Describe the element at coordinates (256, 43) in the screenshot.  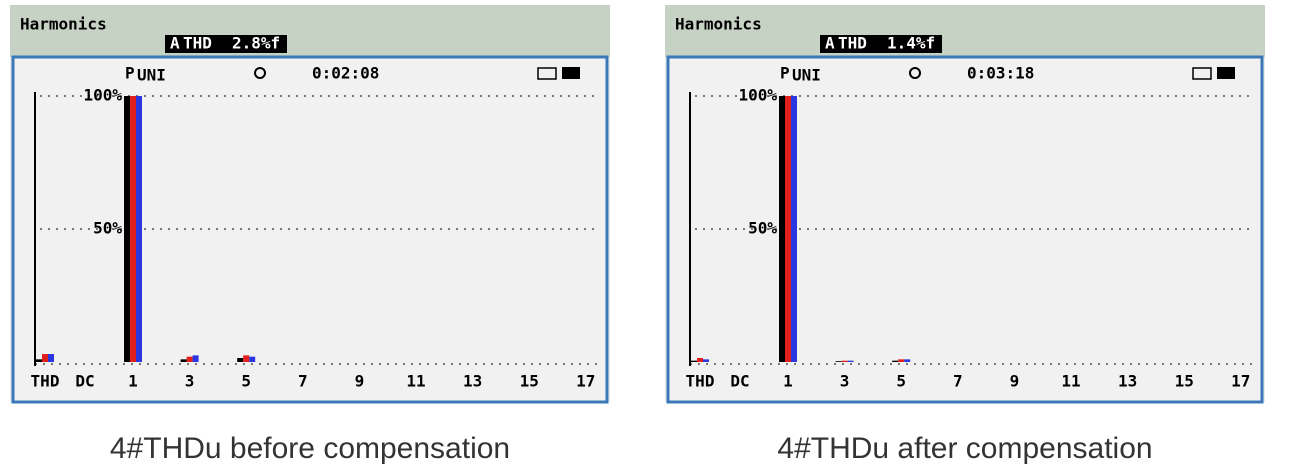
I see `thd-value: 2.8%f` at that location.